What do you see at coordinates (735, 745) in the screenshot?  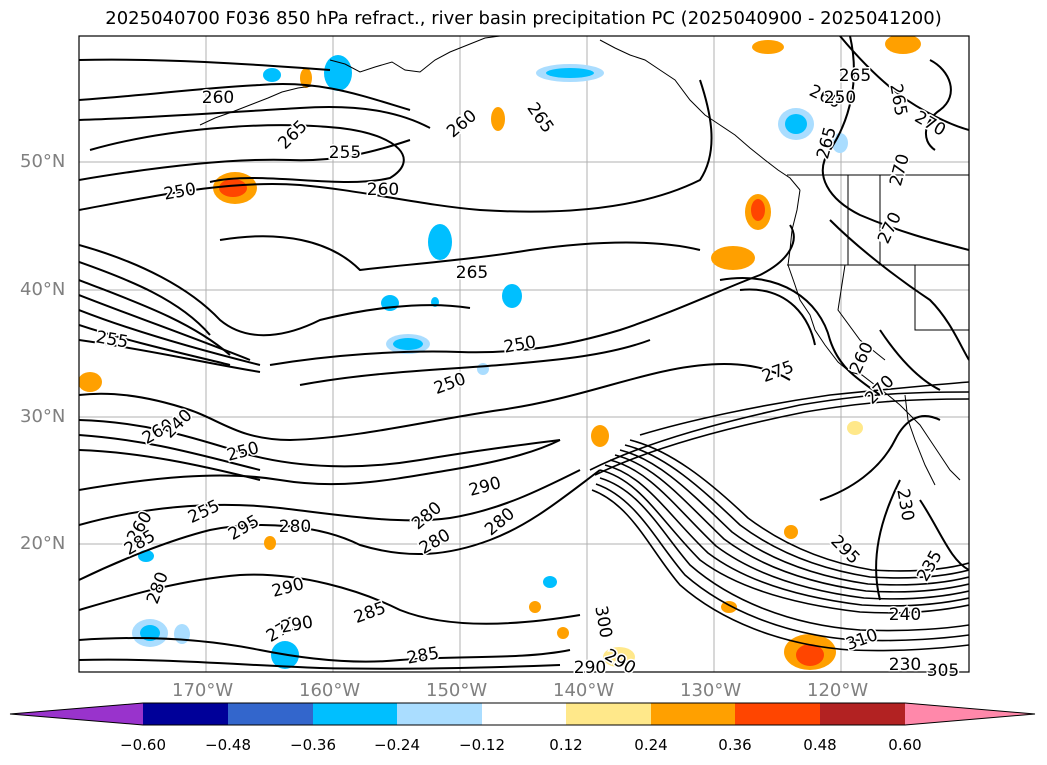 I see `colorbar-tick: 0.36` at bounding box center [735, 745].